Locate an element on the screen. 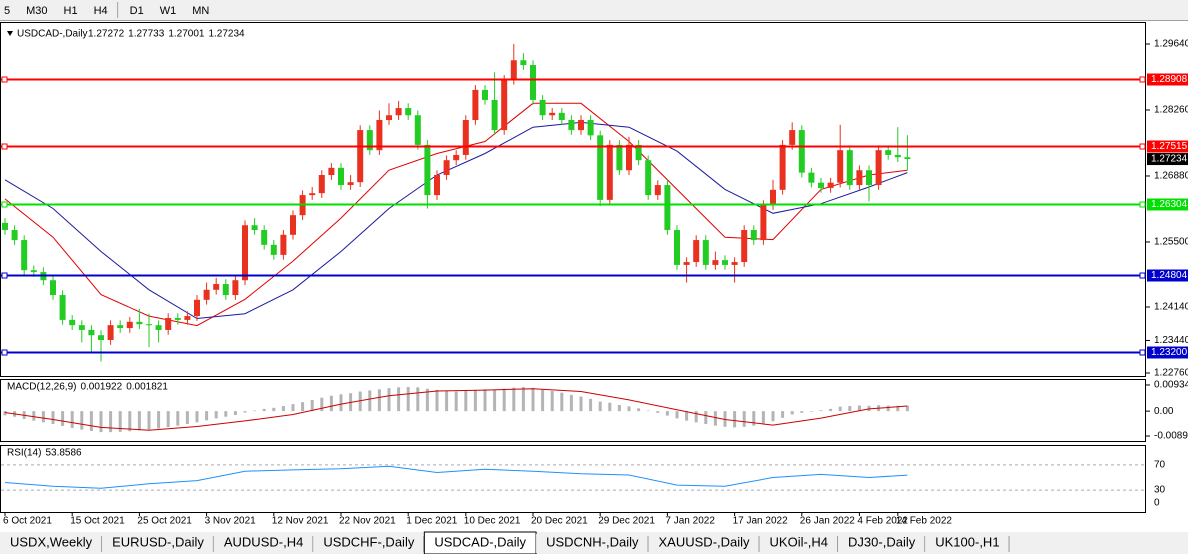  tab-label: EURUSD-,Daily is located at coordinates (158, 541).